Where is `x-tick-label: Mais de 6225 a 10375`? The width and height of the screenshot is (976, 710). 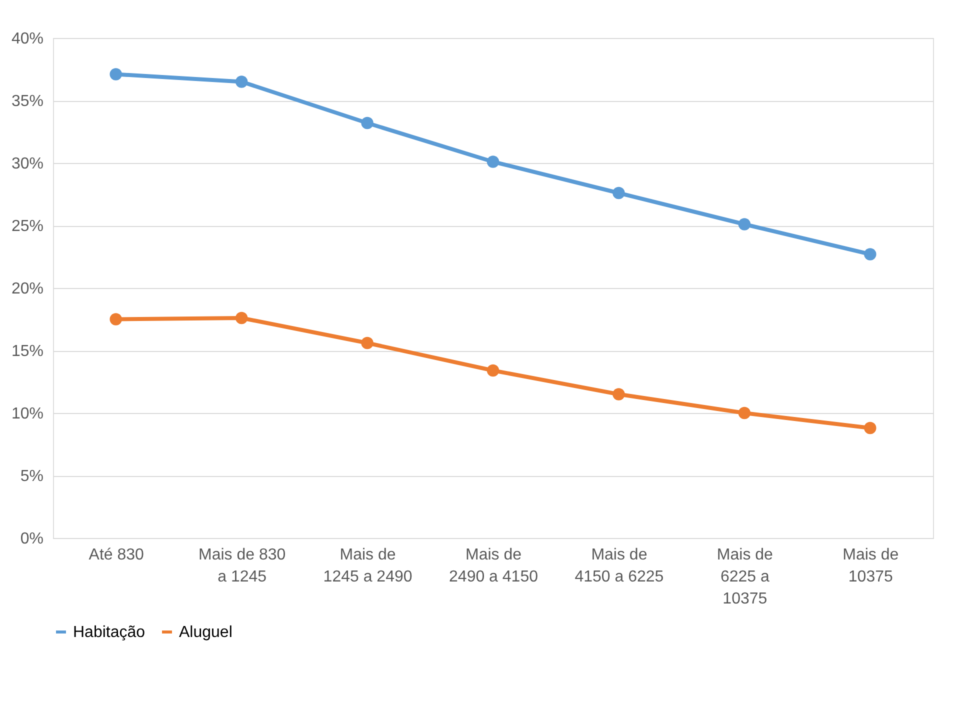 x-tick-label: Mais de 6225 a 10375 is located at coordinates (745, 577).